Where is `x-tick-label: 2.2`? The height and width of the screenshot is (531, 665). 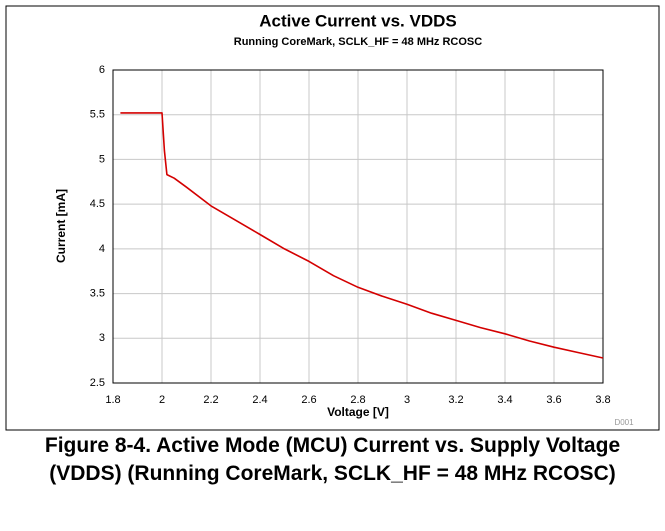 x-tick-label: 2.2 is located at coordinates (210, 400).